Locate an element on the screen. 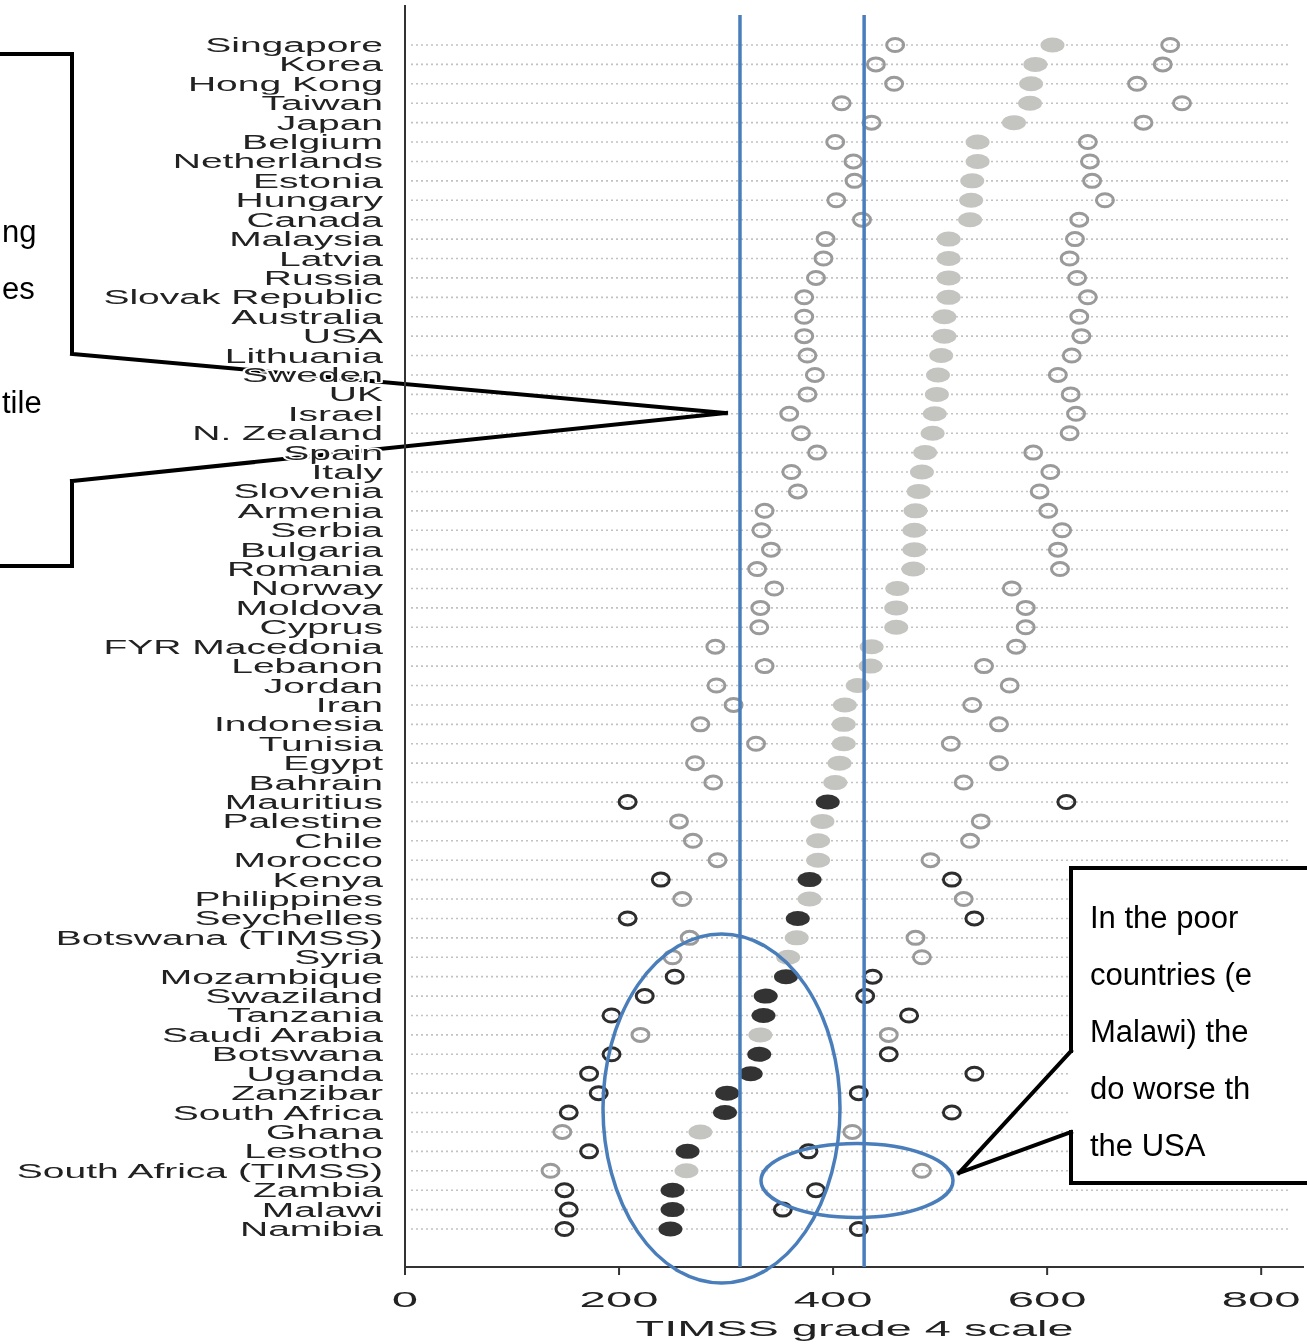 The image size is (1307, 1344). x-tick-label: 600 is located at coordinates (1047, 1299).